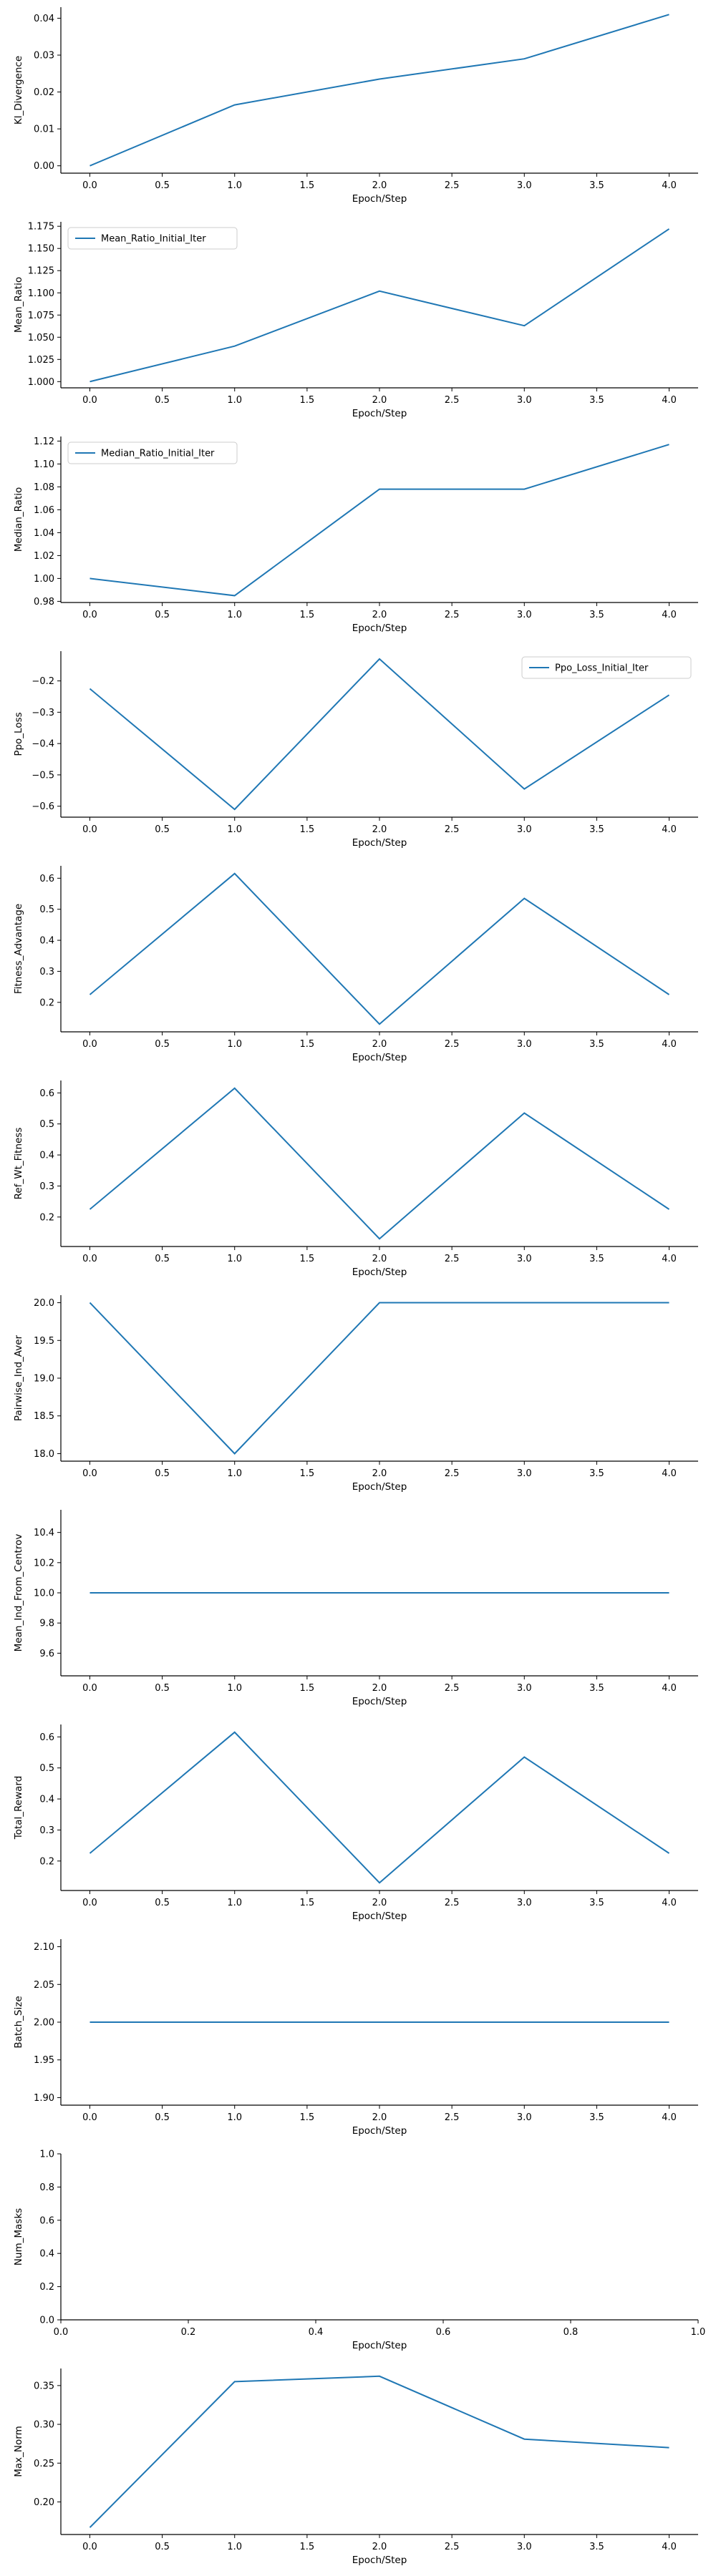 The height and width of the screenshot is (2576, 716). What do you see at coordinates (18, 90) in the screenshot?
I see `y-axis-title: Kl_Divergence` at bounding box center [18, 90].